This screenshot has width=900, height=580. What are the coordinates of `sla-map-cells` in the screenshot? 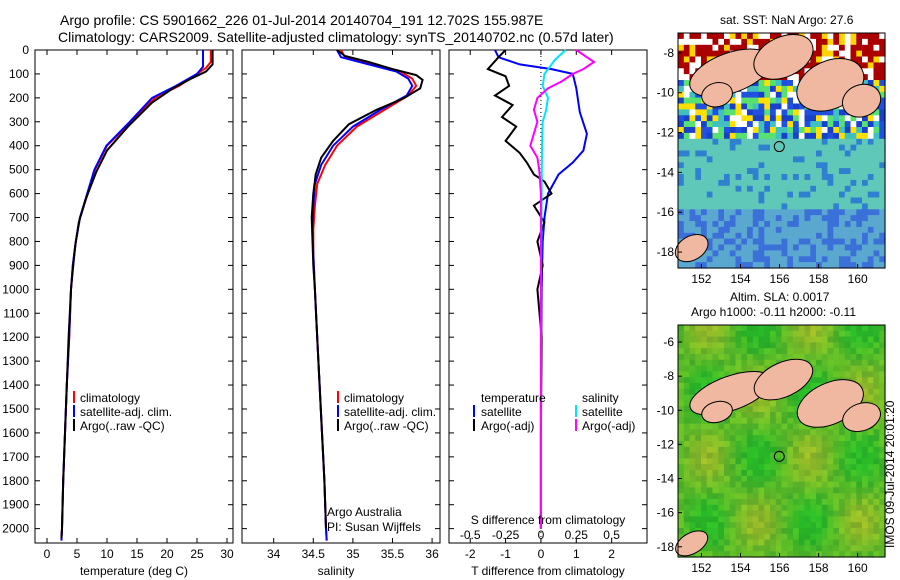 It's located at (782, 441).